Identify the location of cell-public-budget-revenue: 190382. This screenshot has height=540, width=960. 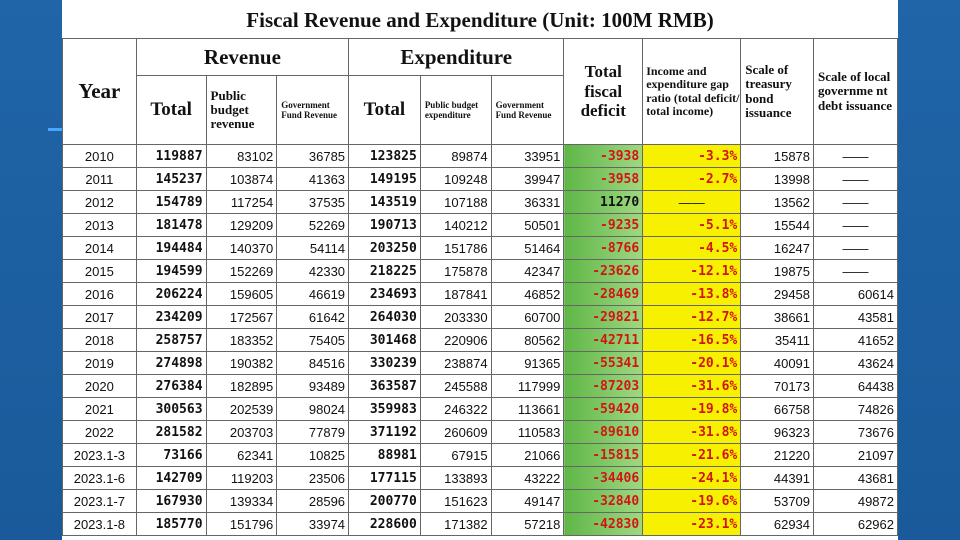
(241, 363).